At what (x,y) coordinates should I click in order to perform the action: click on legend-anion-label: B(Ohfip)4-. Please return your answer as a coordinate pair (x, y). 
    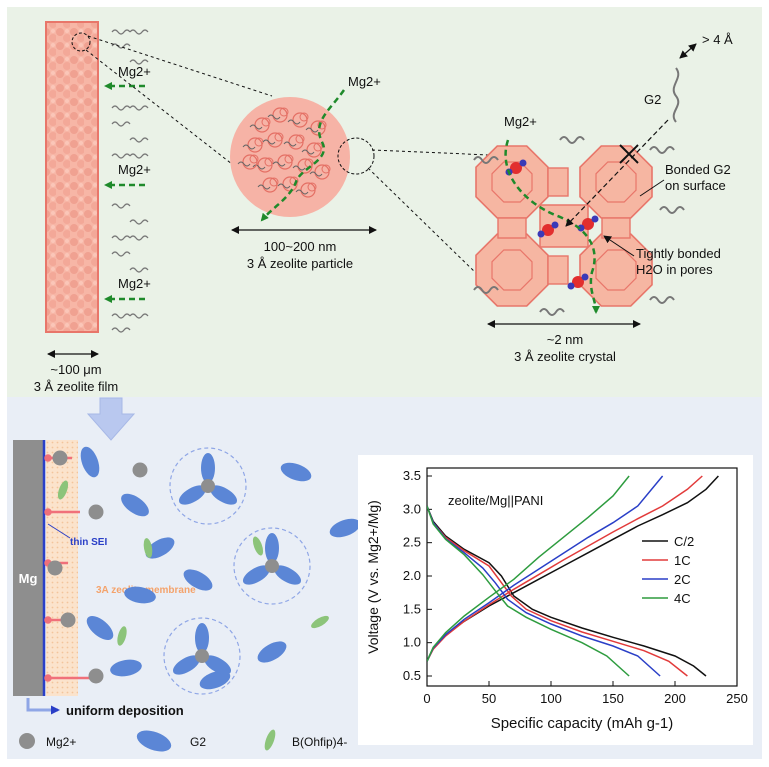
    Looking at the image, I should click on (319, 742).